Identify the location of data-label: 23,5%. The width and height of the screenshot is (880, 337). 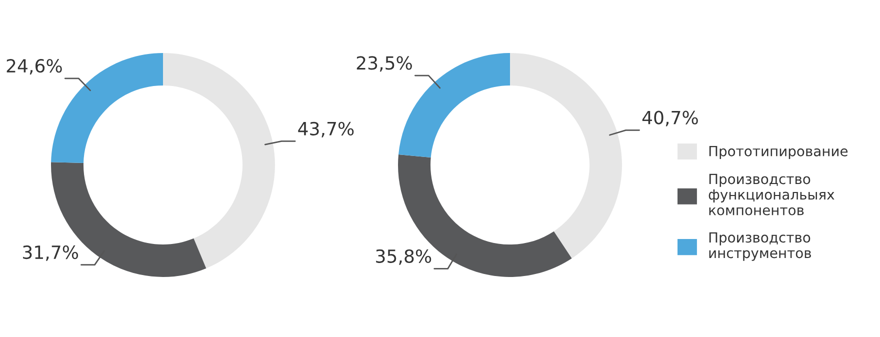
(384, 64).